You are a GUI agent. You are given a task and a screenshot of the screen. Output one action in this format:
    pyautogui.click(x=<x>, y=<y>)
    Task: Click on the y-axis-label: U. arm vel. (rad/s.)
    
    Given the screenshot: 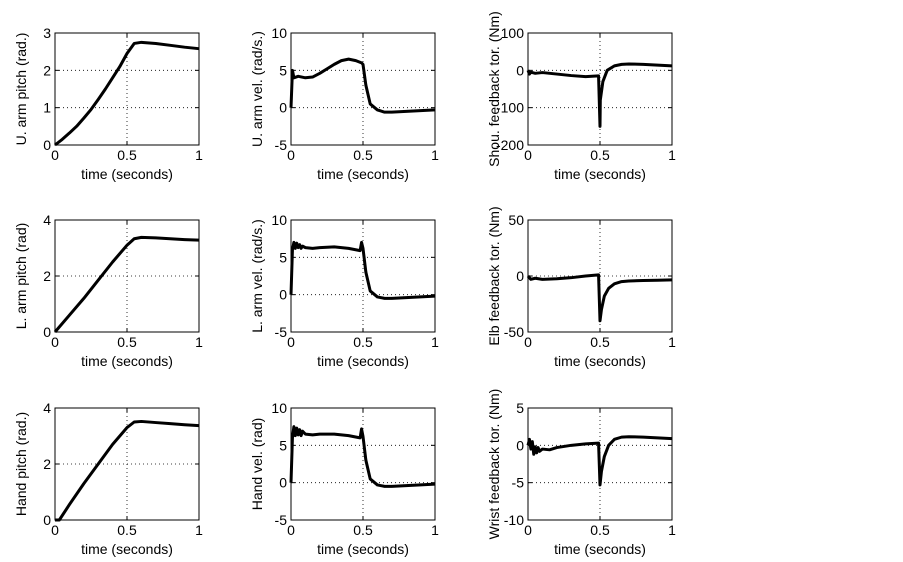 What is the action you would take?
    pyautogui.click(x=257, y=89)
    